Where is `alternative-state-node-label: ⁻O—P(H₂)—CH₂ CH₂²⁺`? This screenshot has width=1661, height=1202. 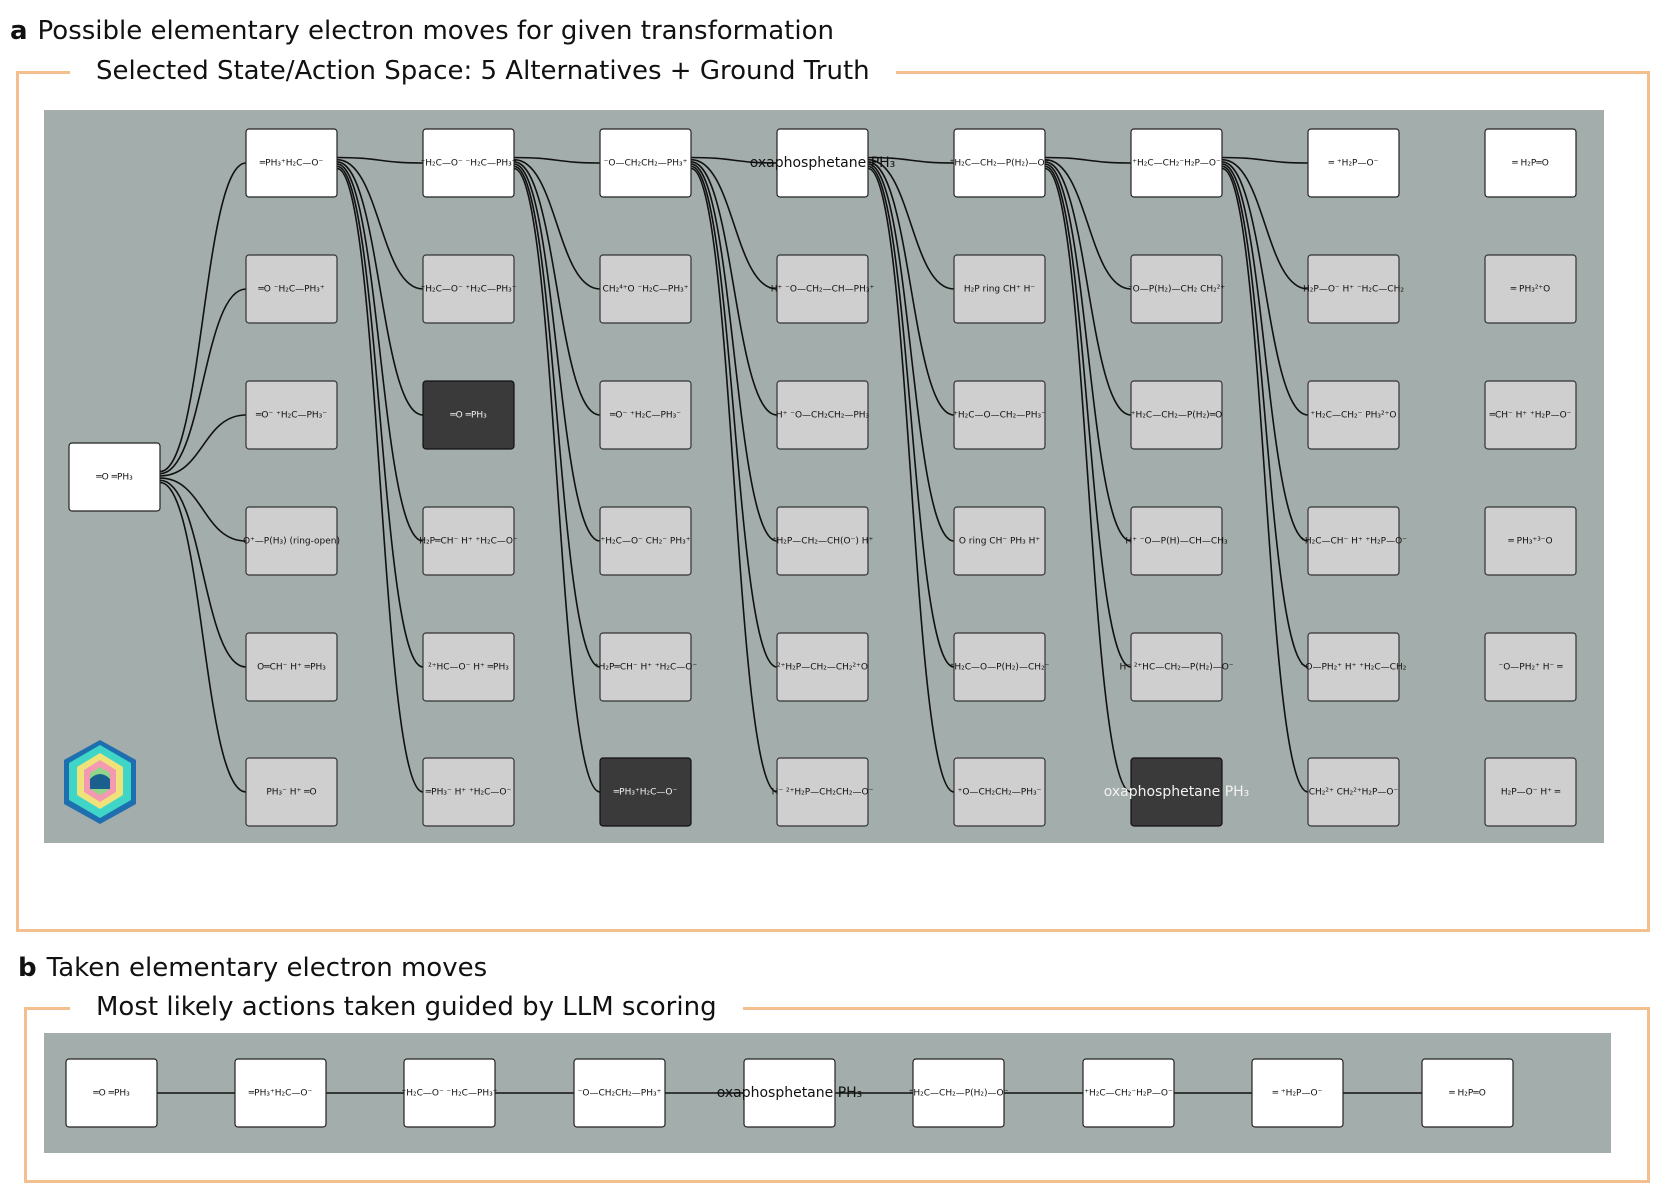
alternative-state-node-label: ⁻O—P(H₂)—CH₂ CH₂²⁺ is located at coordinates (1176, 290).